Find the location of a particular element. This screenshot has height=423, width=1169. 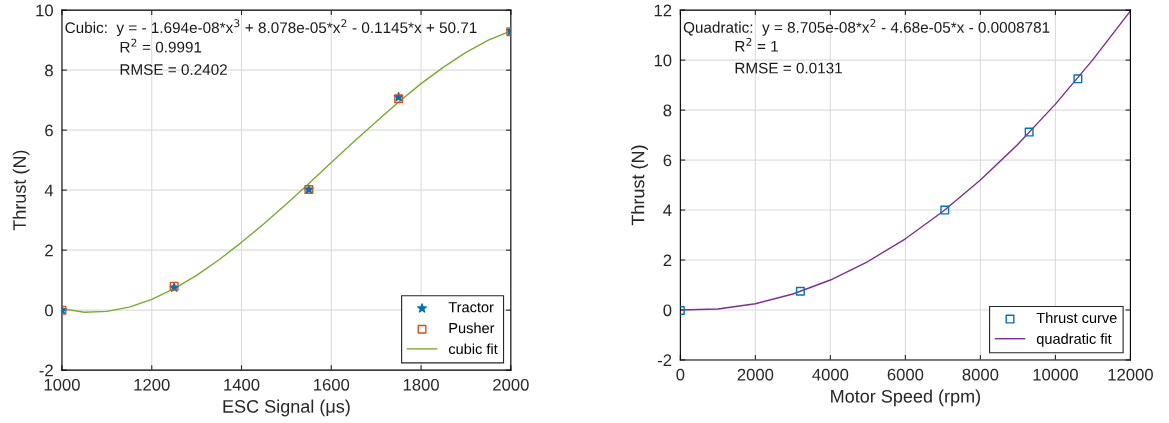

legend-label: cubic fit is located at coordinates (473, 349).